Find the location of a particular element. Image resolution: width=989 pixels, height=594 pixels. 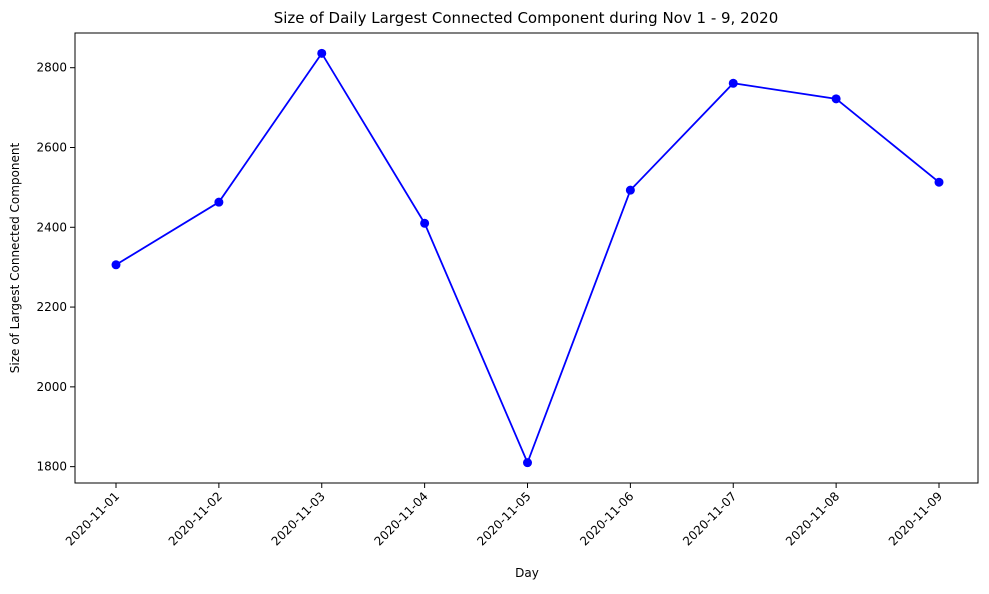

y-tick-label: 2400 is located at coordinates (51, 227).